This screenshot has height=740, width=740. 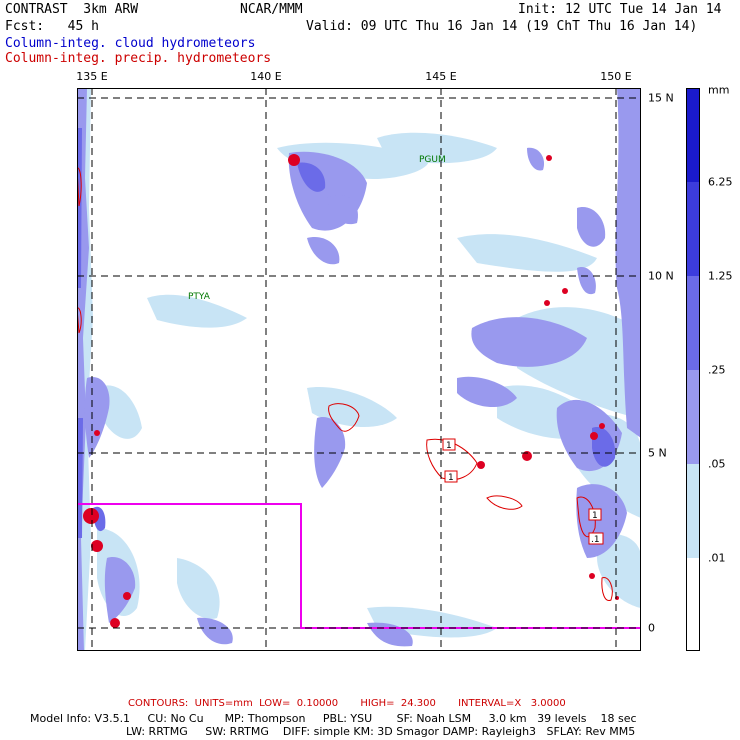 What do you see at coordinates (130, 43) in the screenshot?
I see `field-cloud-label: Column-integ. cloud hydrometeors` at bounding box center [130, 43].